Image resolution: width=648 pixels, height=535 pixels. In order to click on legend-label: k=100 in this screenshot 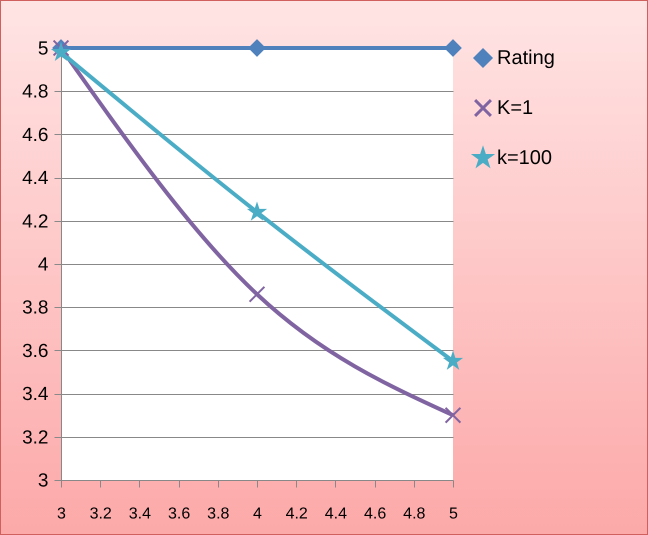, I will do `click(524, 158)`.